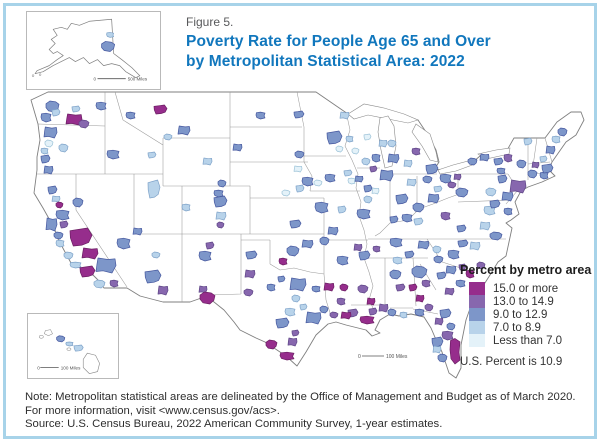  Describe the element at coordinates (517, 327) in the screenshot. I see `legend-label: 7.0 to 8.9` at that location.